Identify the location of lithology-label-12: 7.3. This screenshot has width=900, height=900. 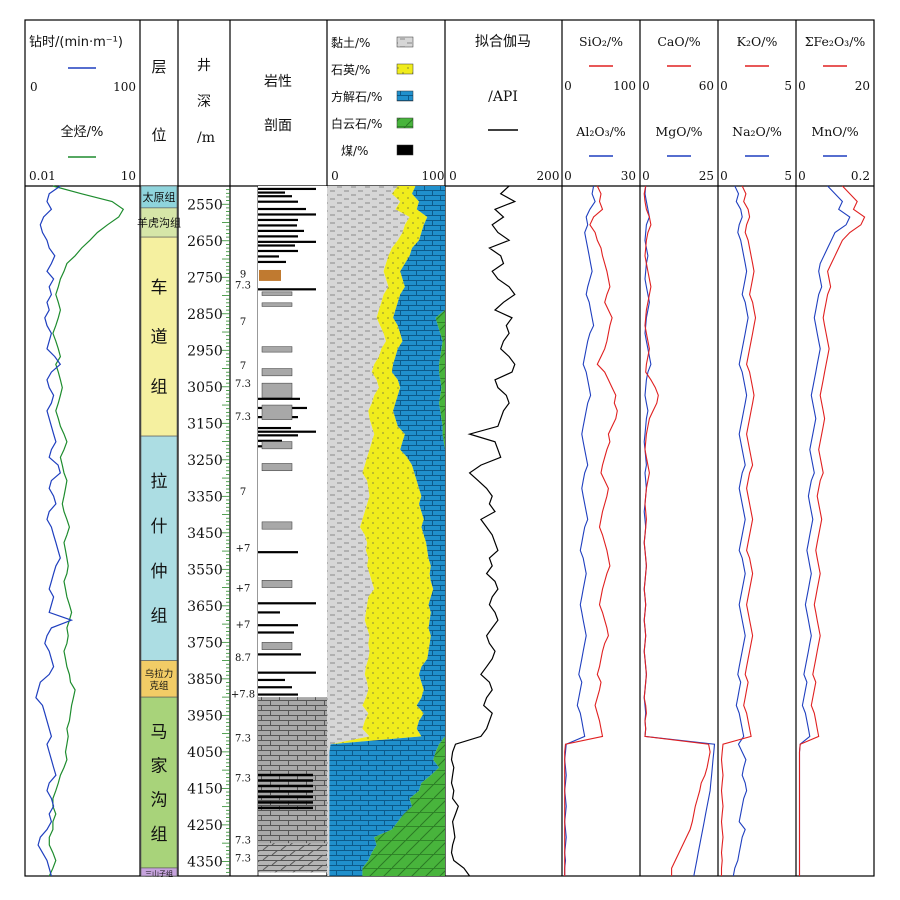
(243, 738).